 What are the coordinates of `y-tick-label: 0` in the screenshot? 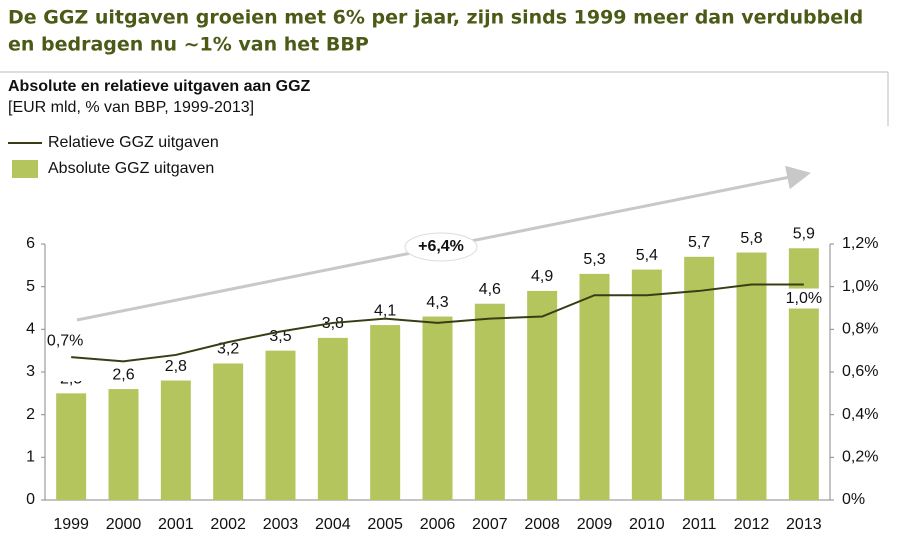 It's located at (30, 499).